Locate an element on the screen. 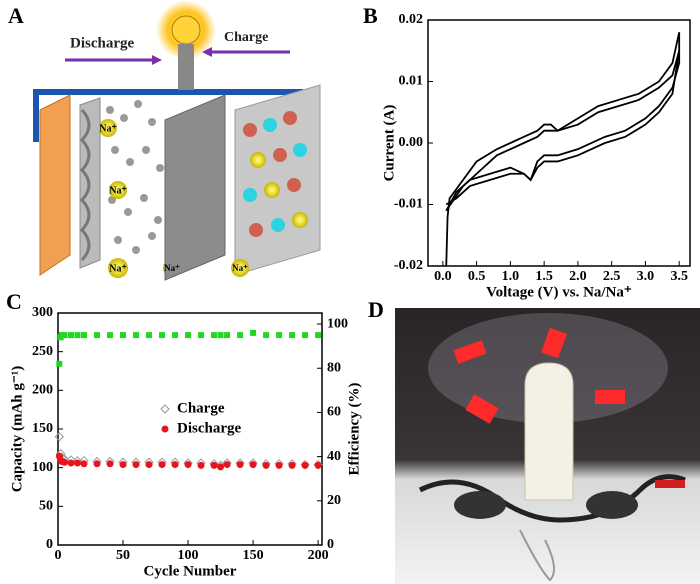  y2-axis-title: Efficiency (%) is located at coordinates (354, 429).